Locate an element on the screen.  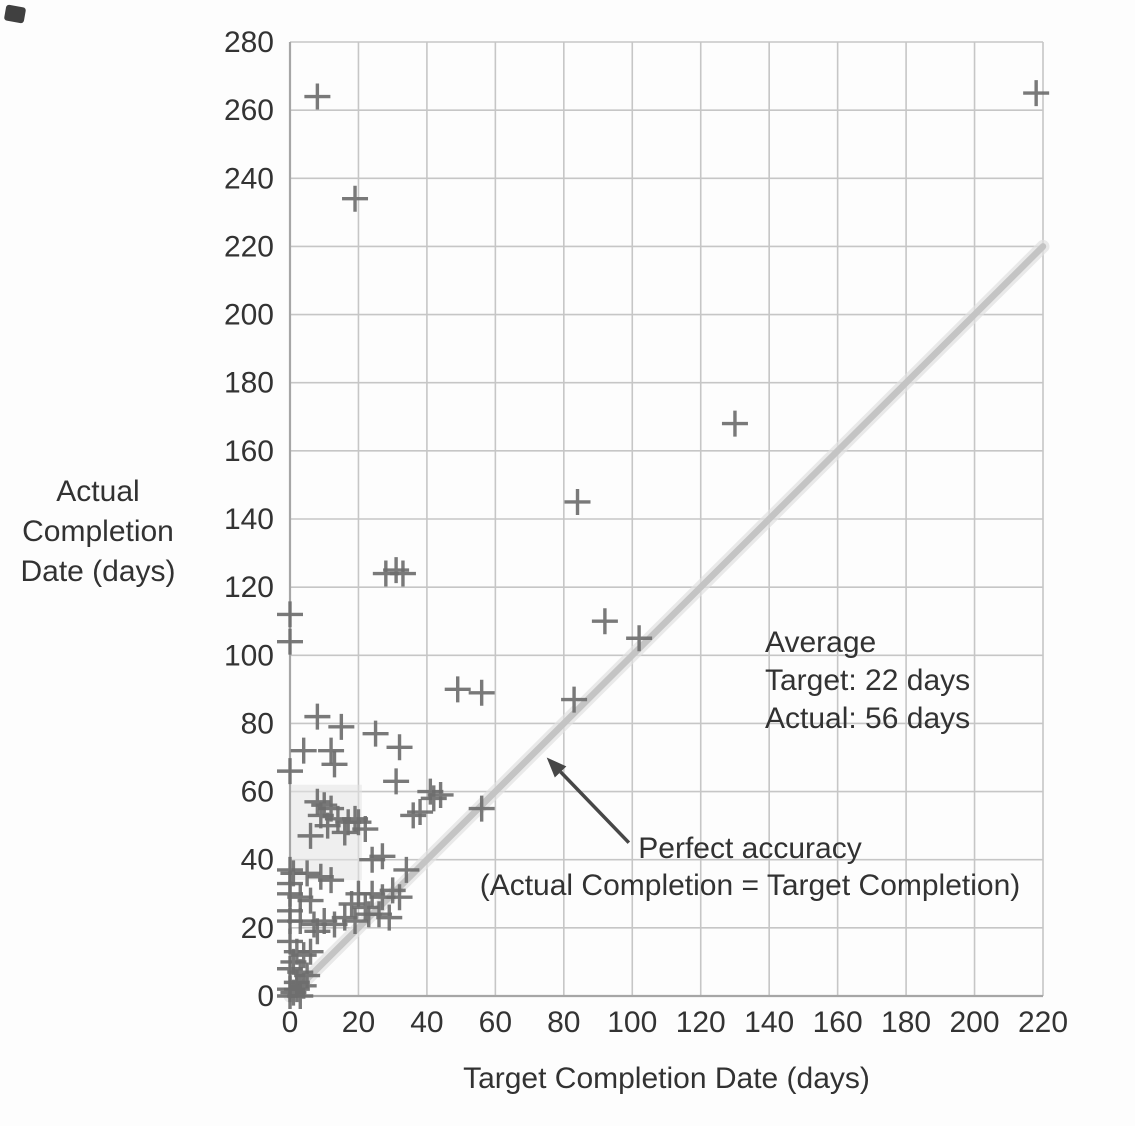
y-axis-title: Actual Completion Date (days) is located at coordinates (98, 532).